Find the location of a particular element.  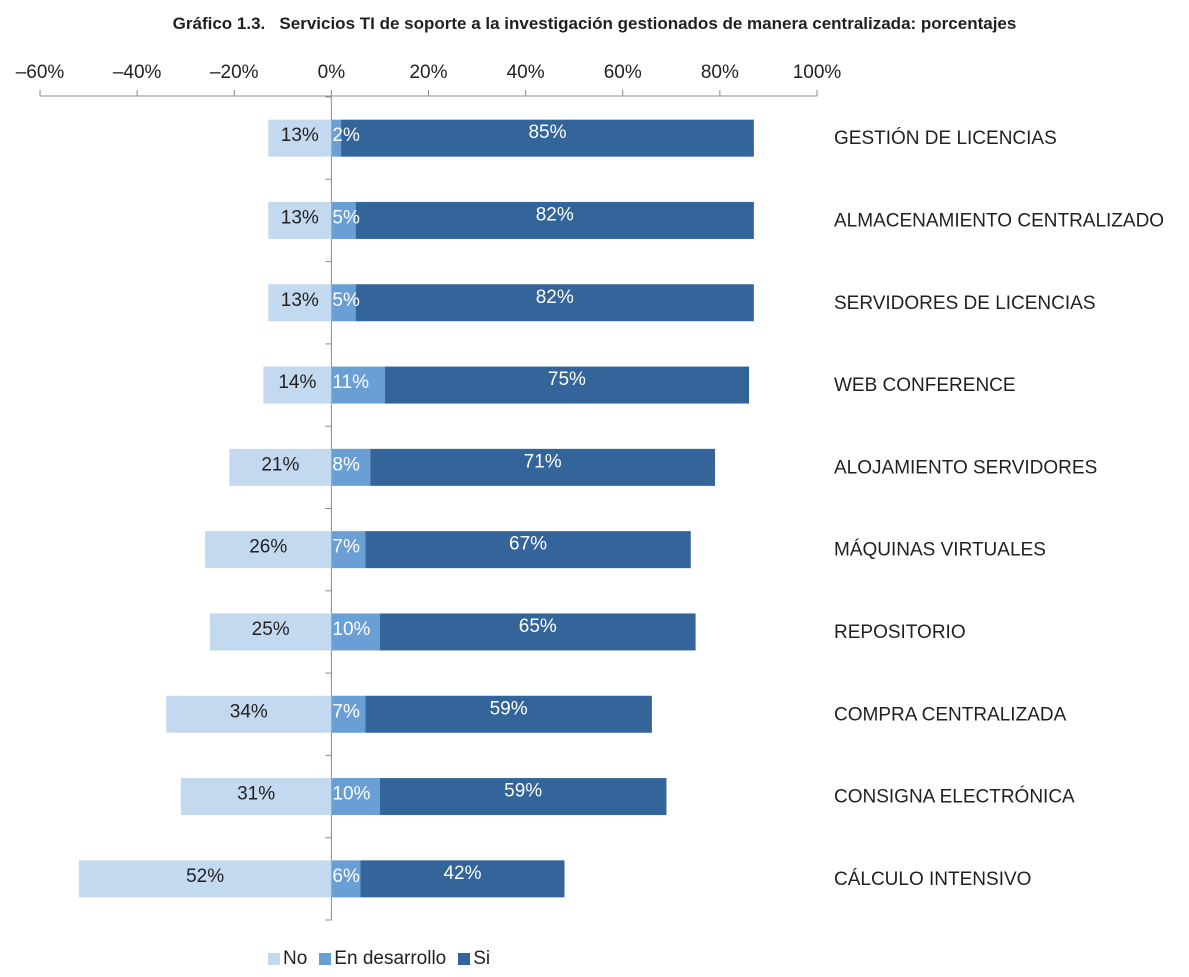

legend-swatch-en-desarrollo is located at coordinates (325, 959).